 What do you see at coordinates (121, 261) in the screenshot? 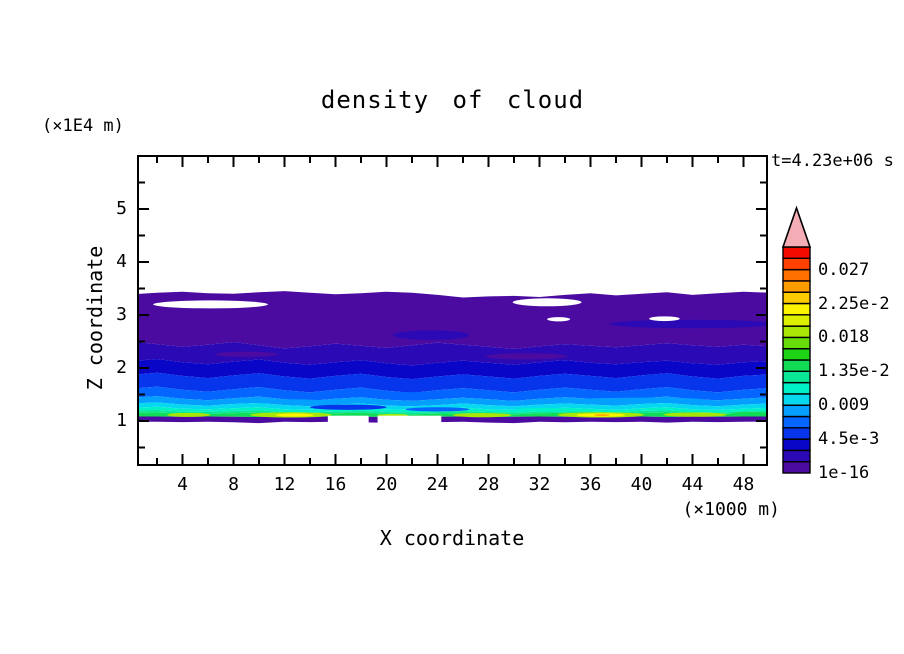
I see `z-tick-label: 4` at bounding box center [121, 261].